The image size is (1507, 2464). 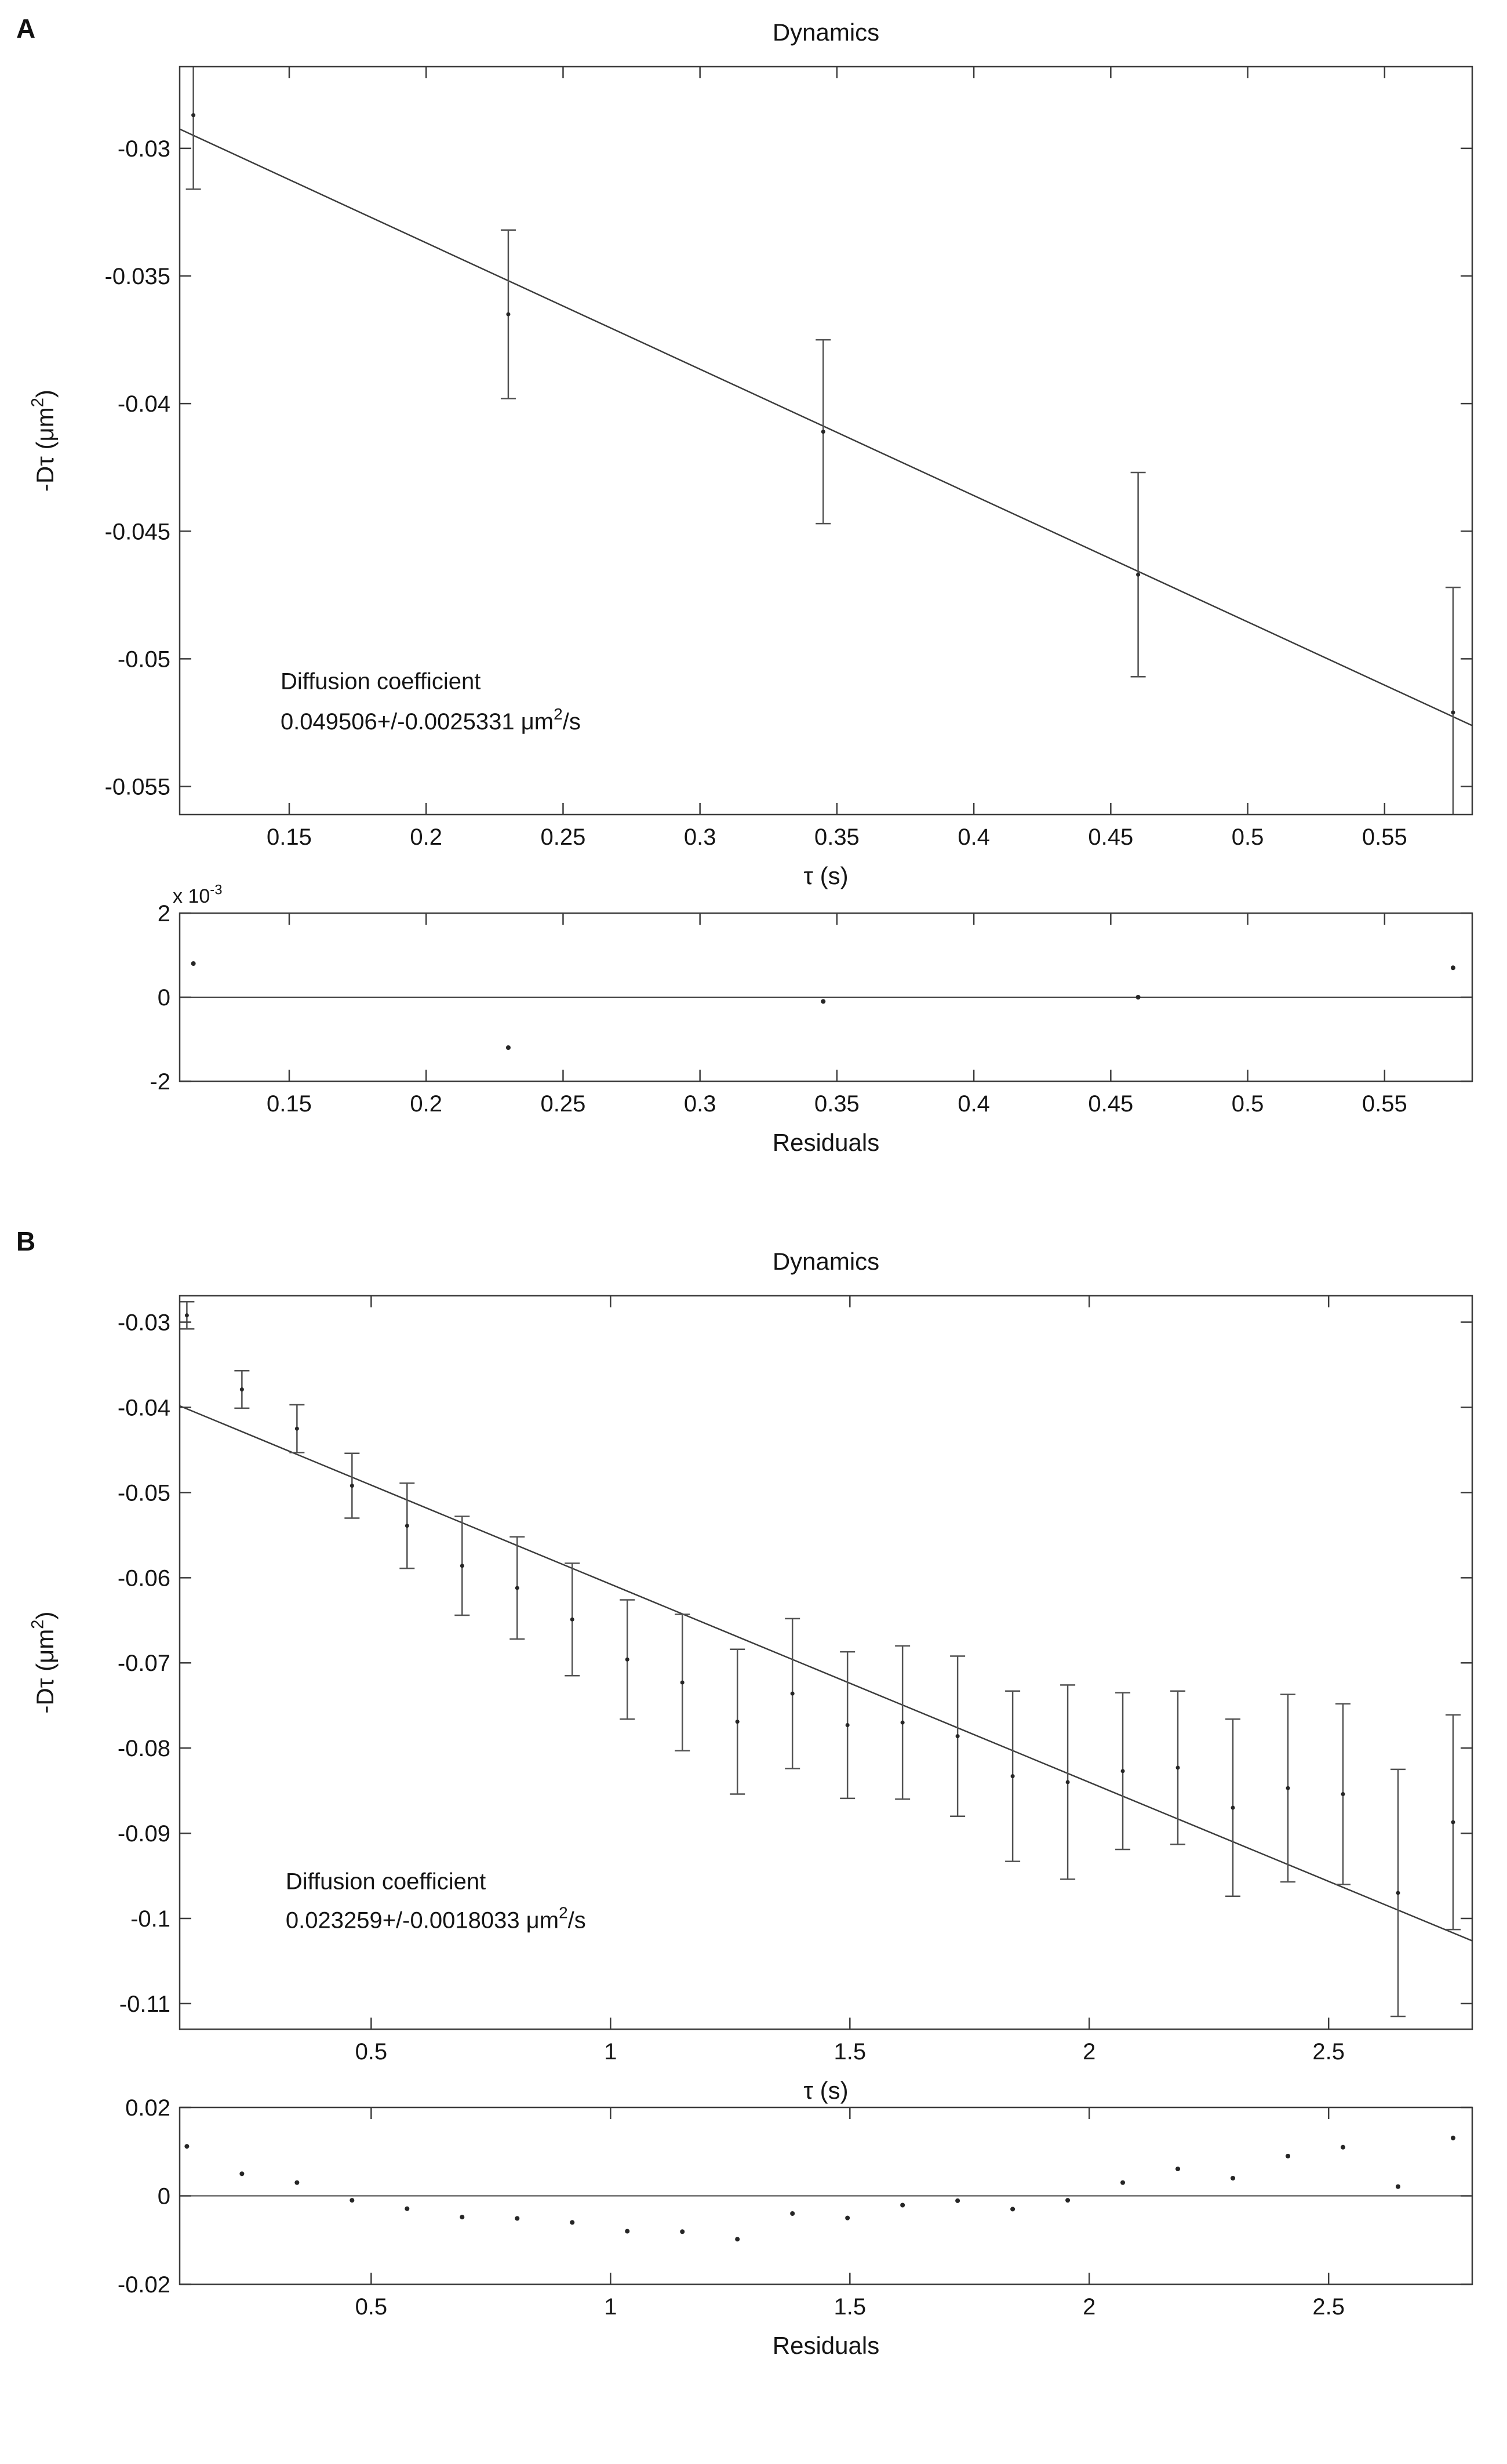 I want to click on y-tick-label: -0.02, so click(x=144, y=2285).